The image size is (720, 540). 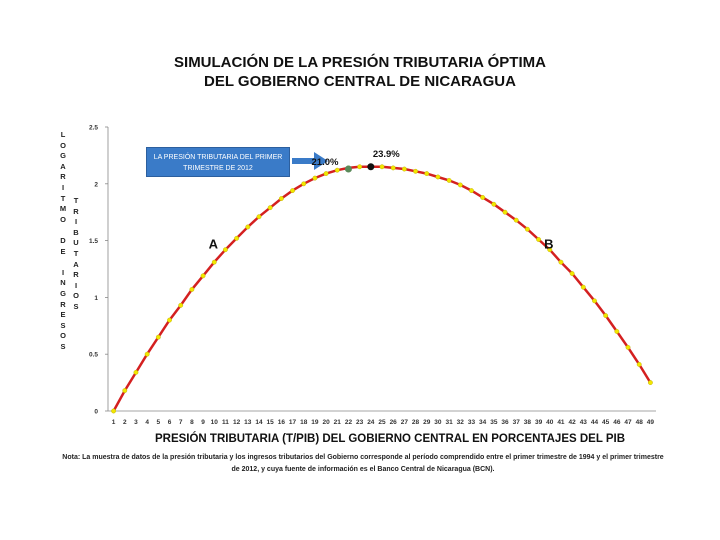 What do you see at coordinates (136, 422) in the screenshot?
I see `x-tick-label: 3` at bounding box center [136, 422].